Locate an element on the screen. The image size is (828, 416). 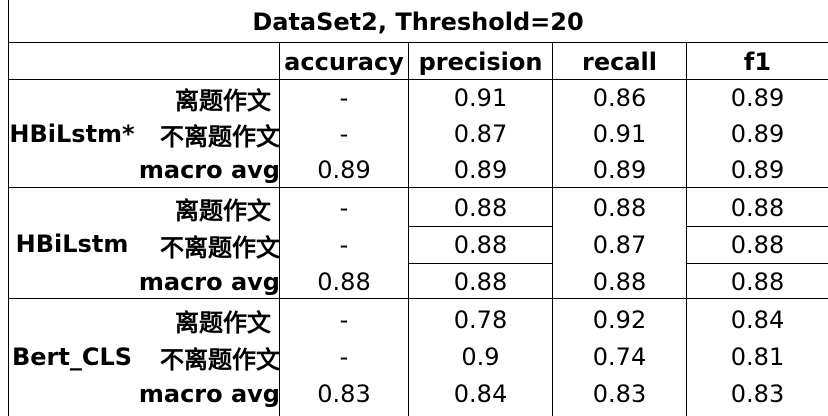
cell-precision: 0.91 is located at coordinates (480, 98).